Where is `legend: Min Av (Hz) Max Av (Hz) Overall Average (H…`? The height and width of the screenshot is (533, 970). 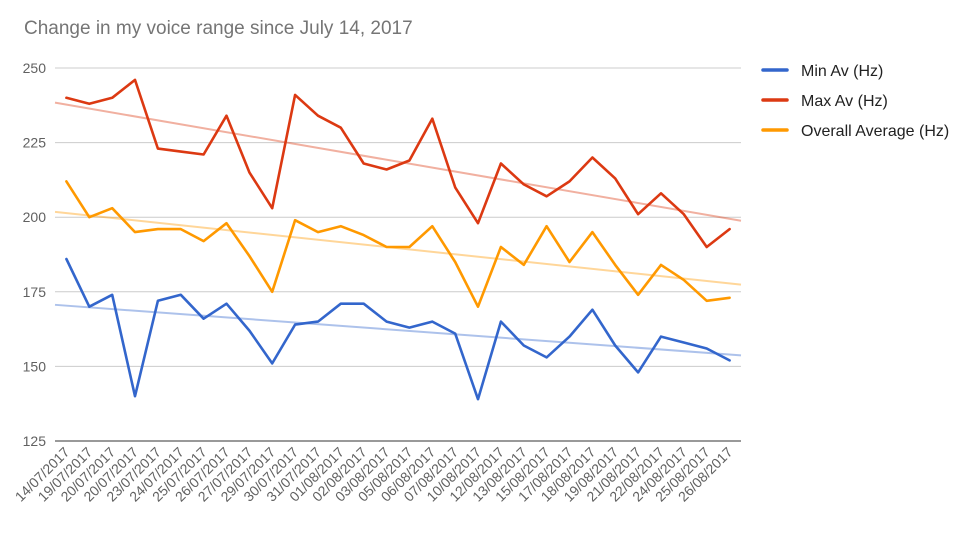
legend: Min Av (Hz) Max Av (Hz) Overall Average (H… is located at coordinates (855, 101).